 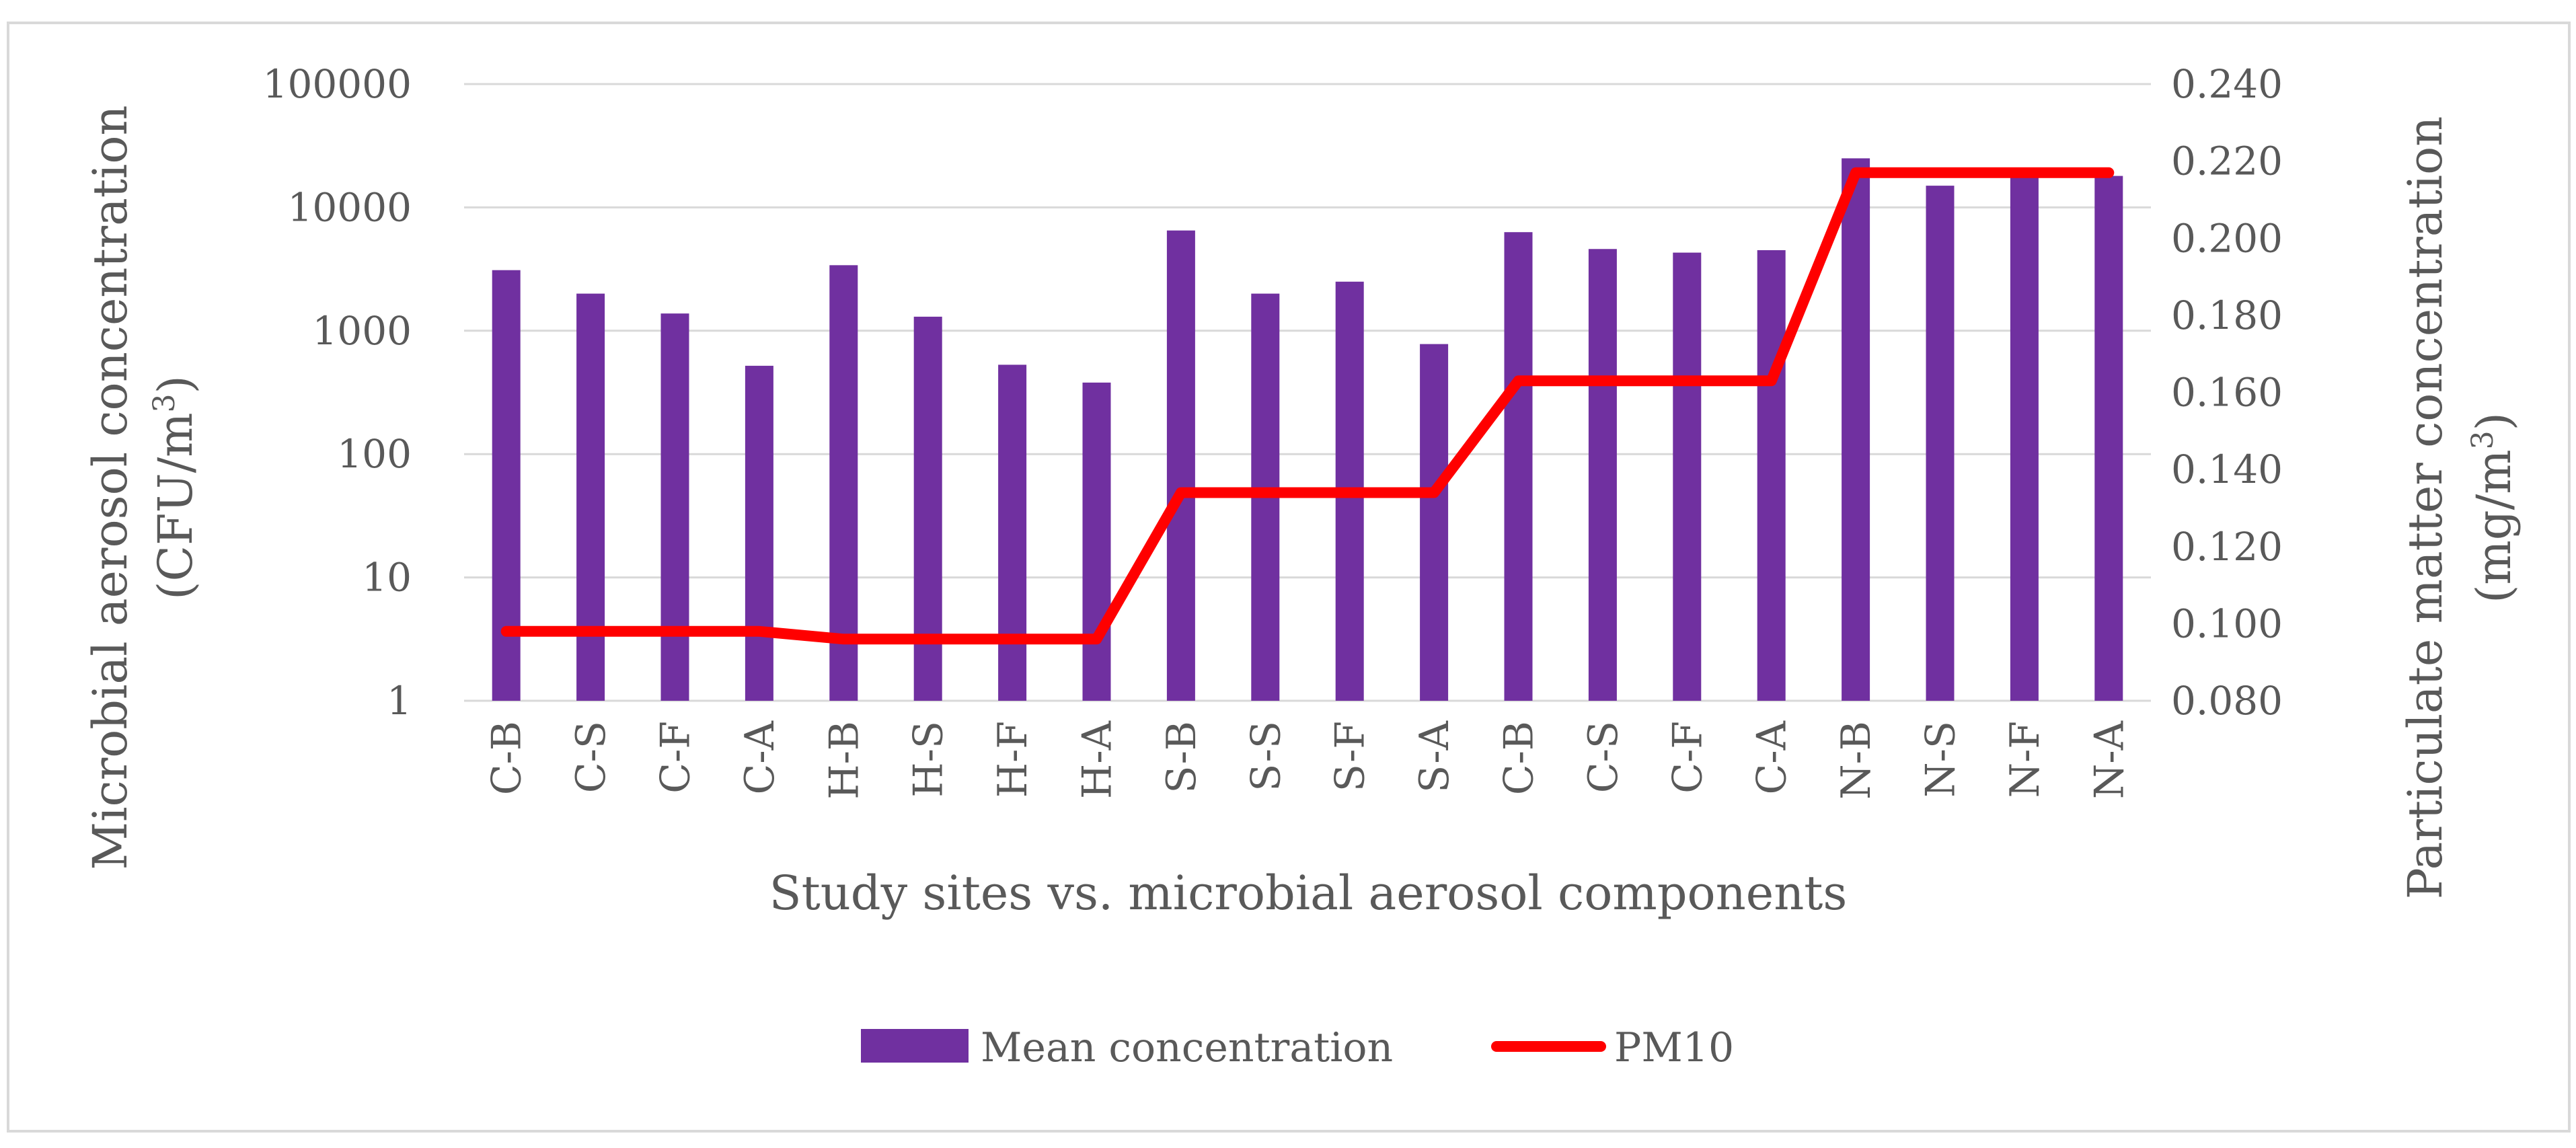 I want to click on x-tick-label: H-S, so click(x=928, y=760).